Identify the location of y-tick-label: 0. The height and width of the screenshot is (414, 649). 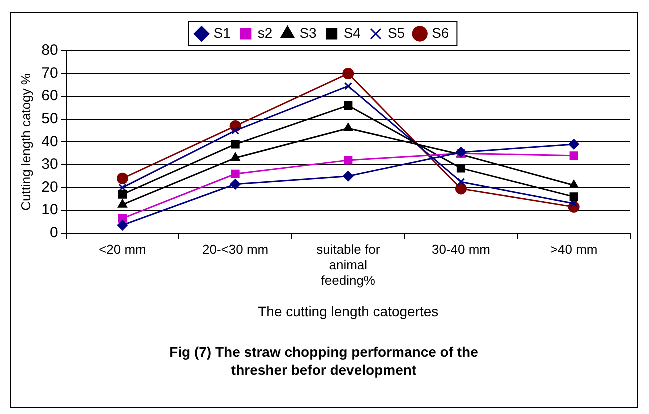
(54, 233).